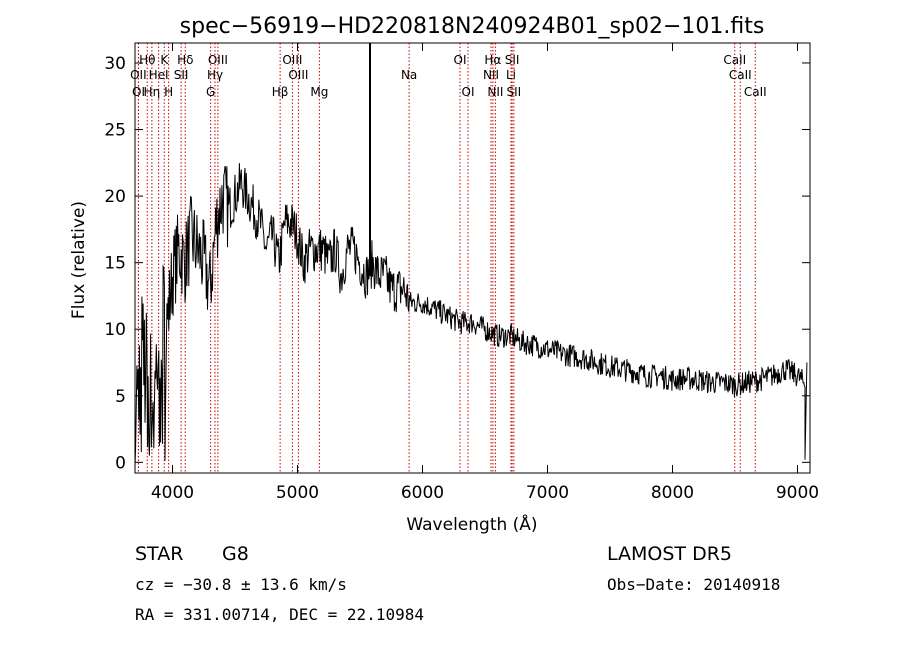 This screenshot has height=649, width=900. I want to click on spectral-line-label: Hθ, so click(147, 60).